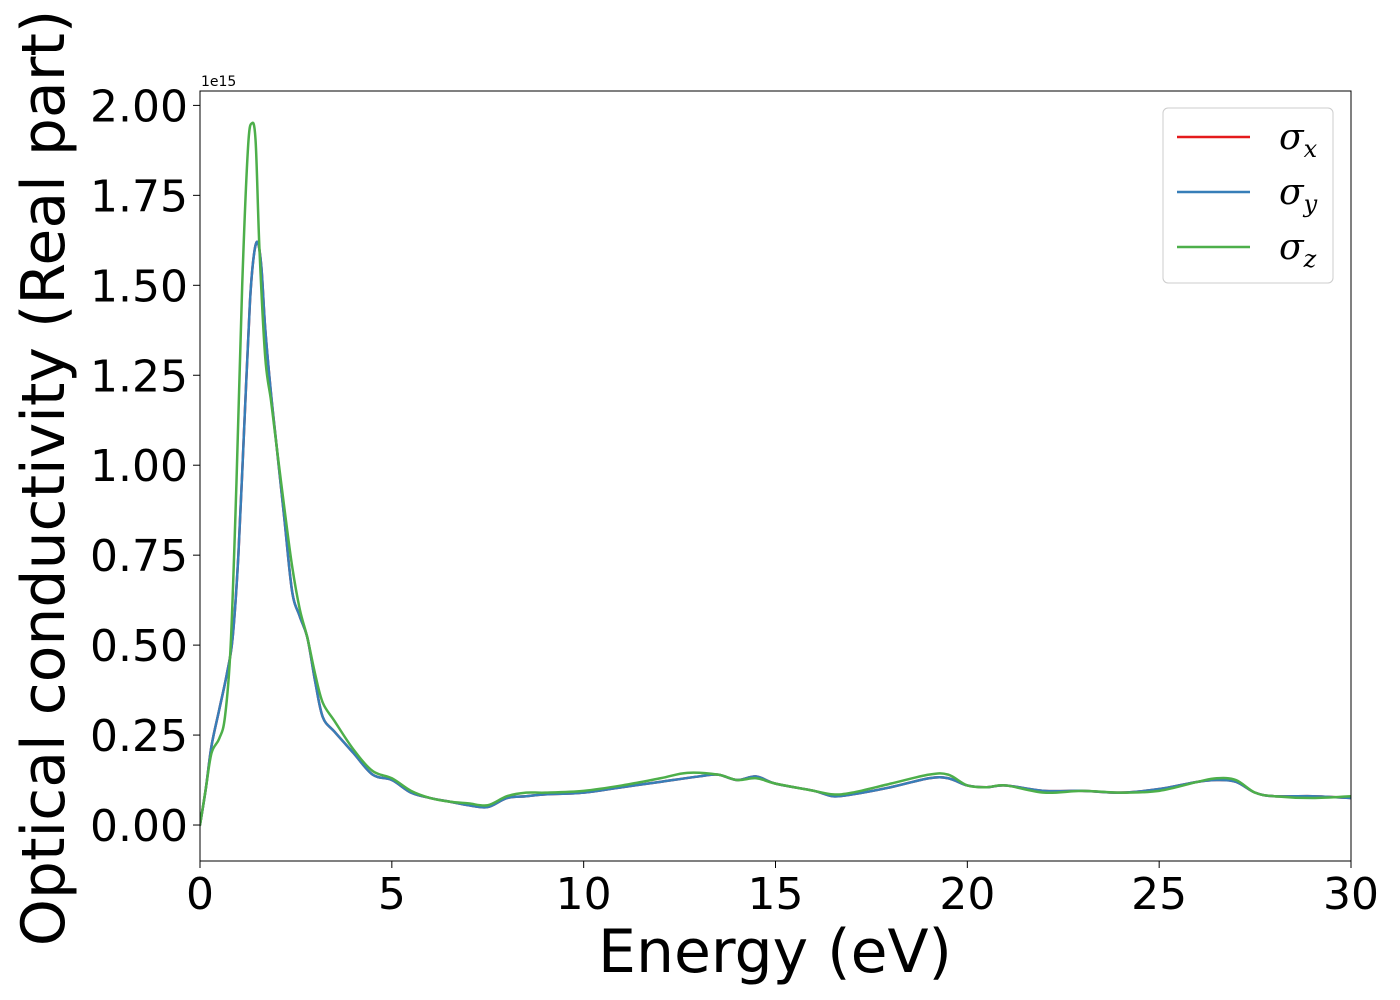 The width and height of the screenshot is (1400, 1000). Describe the element at coordinates (218, 82) in the screenshot. I see `y-offset-label: 1e15` at that location.